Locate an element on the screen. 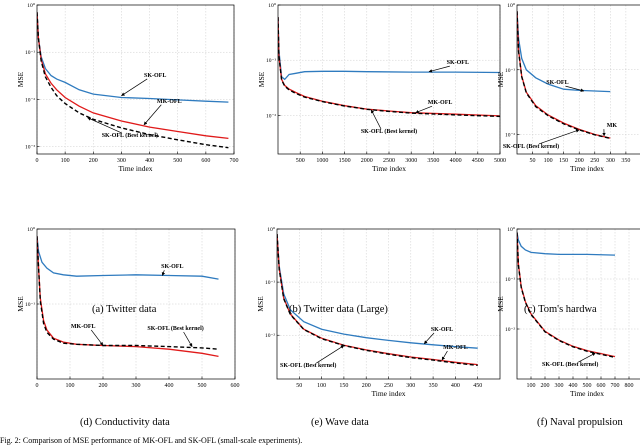 This screenshot has height=445, width=640. x-tick-label: 800 is located at coordinates (629, 386).